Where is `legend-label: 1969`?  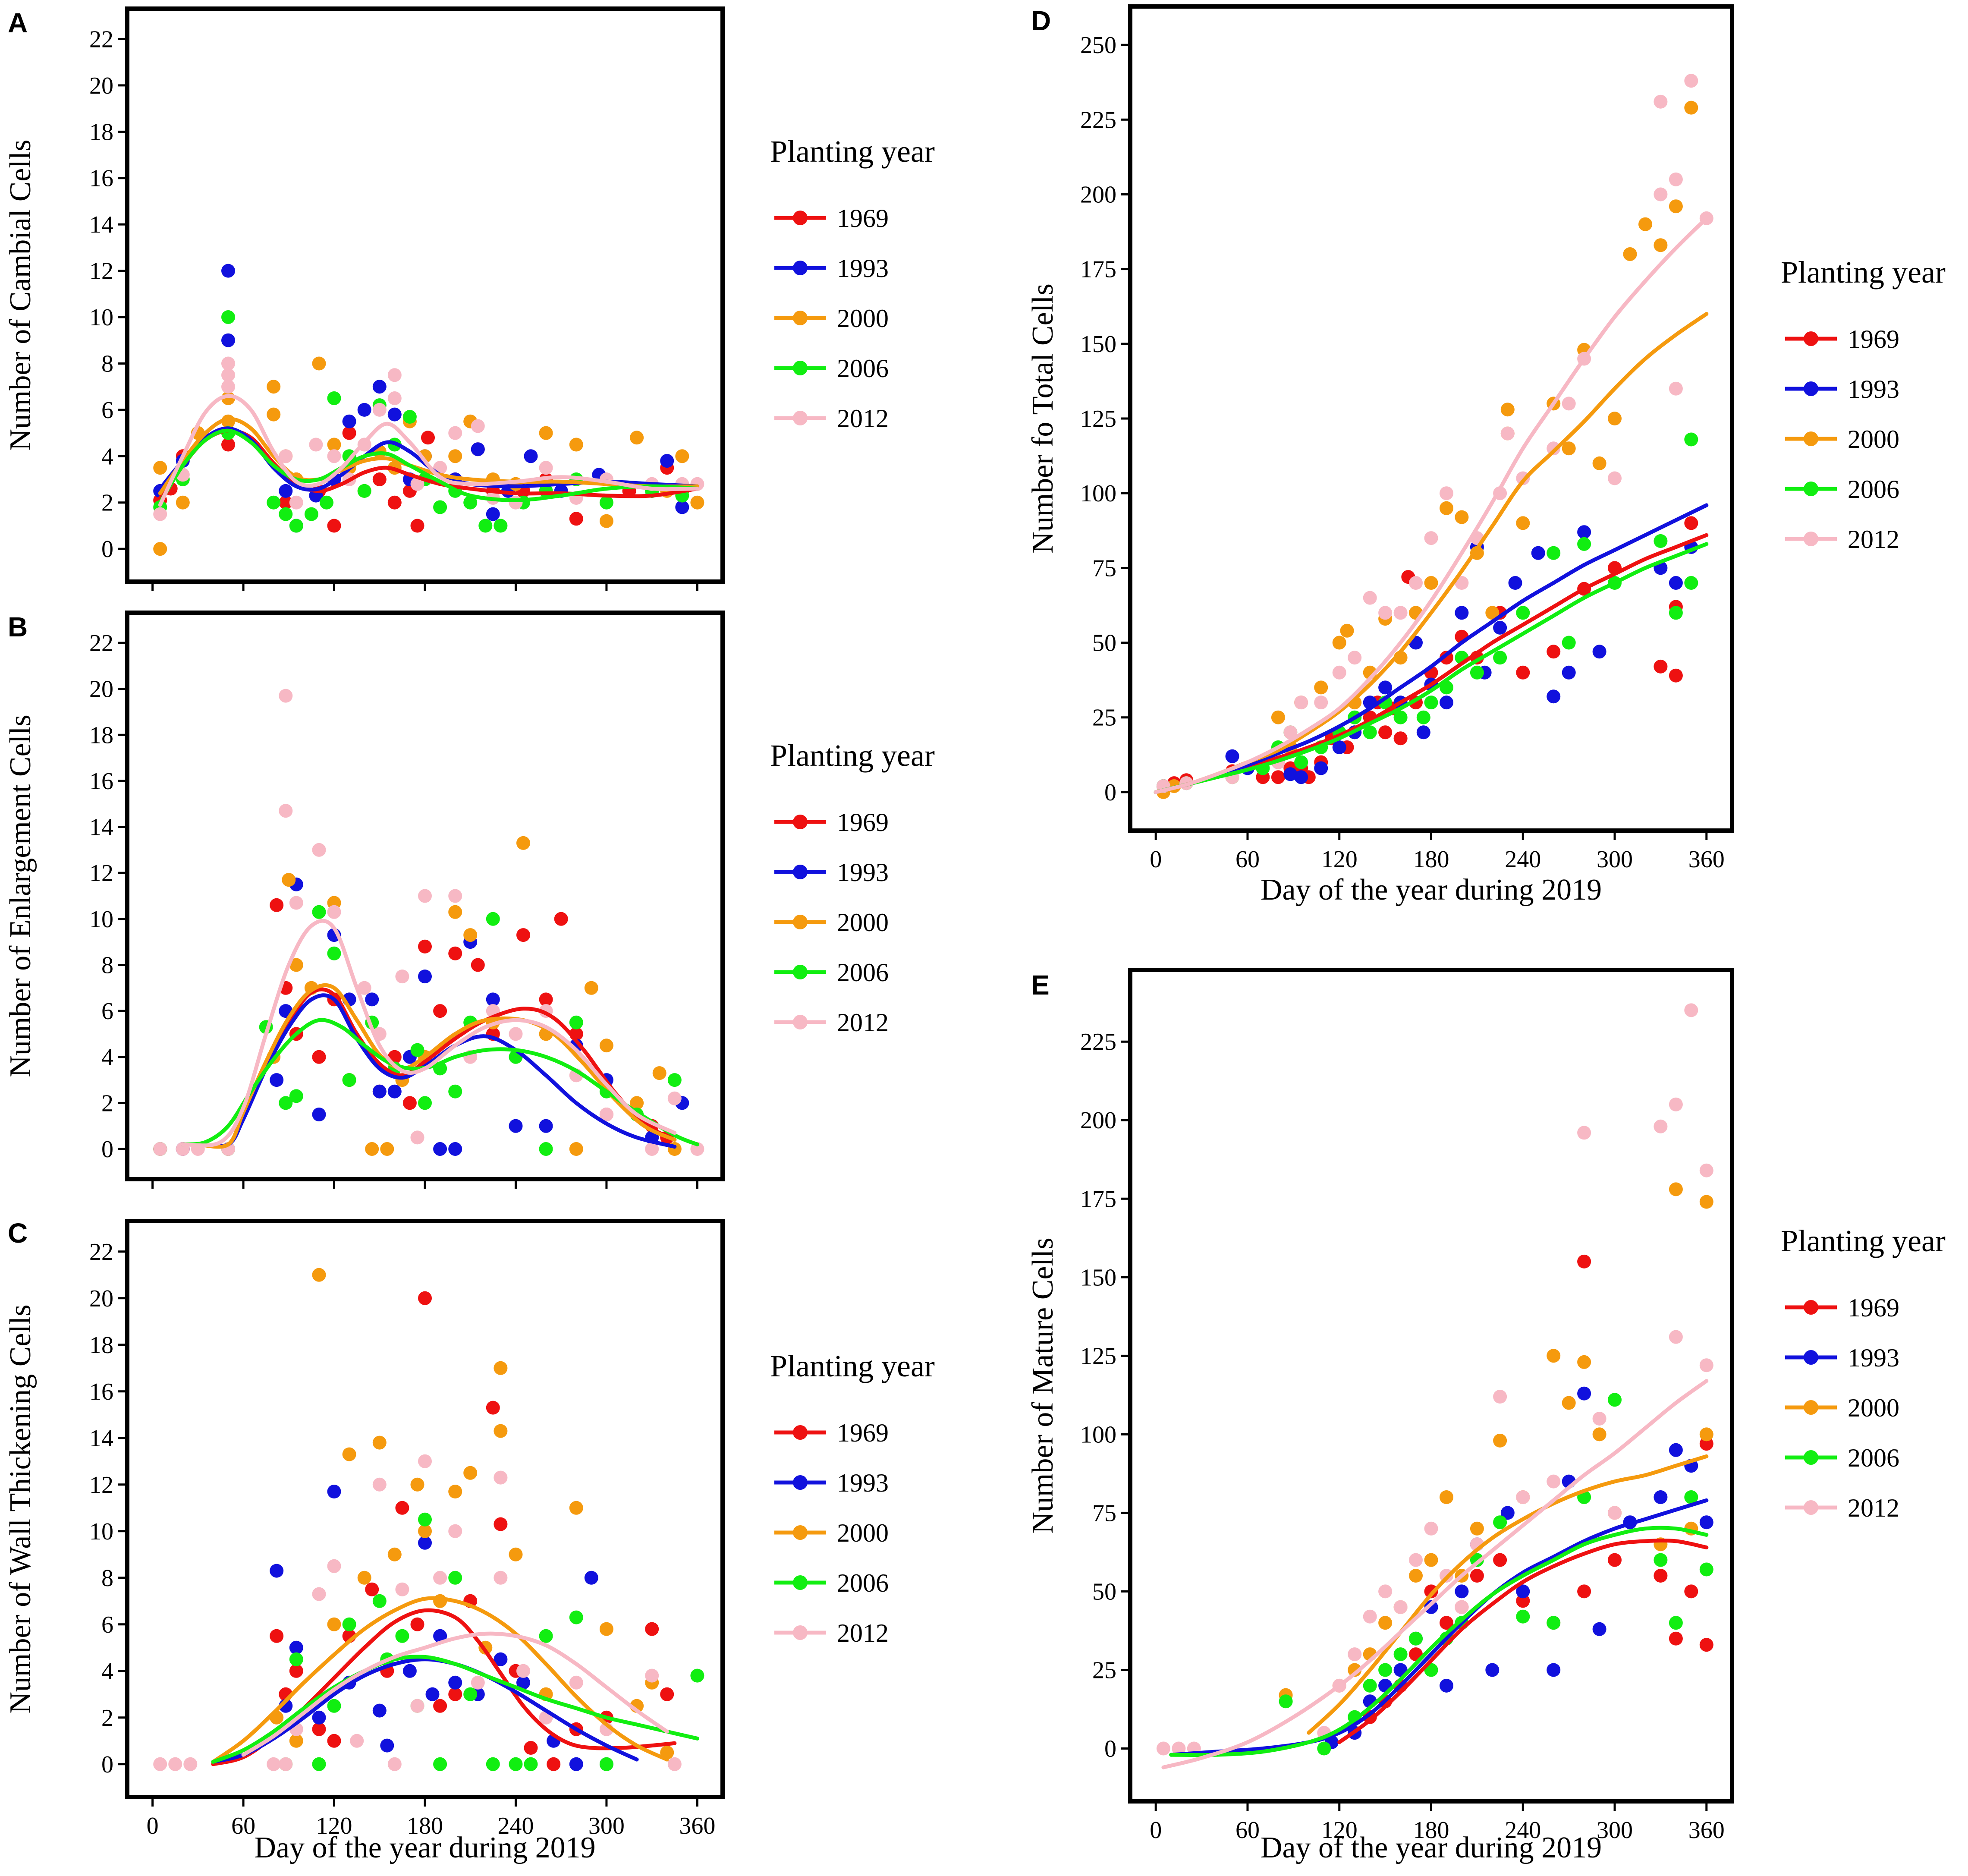 legend-label: 1969 is located at coordinates (863, 822).